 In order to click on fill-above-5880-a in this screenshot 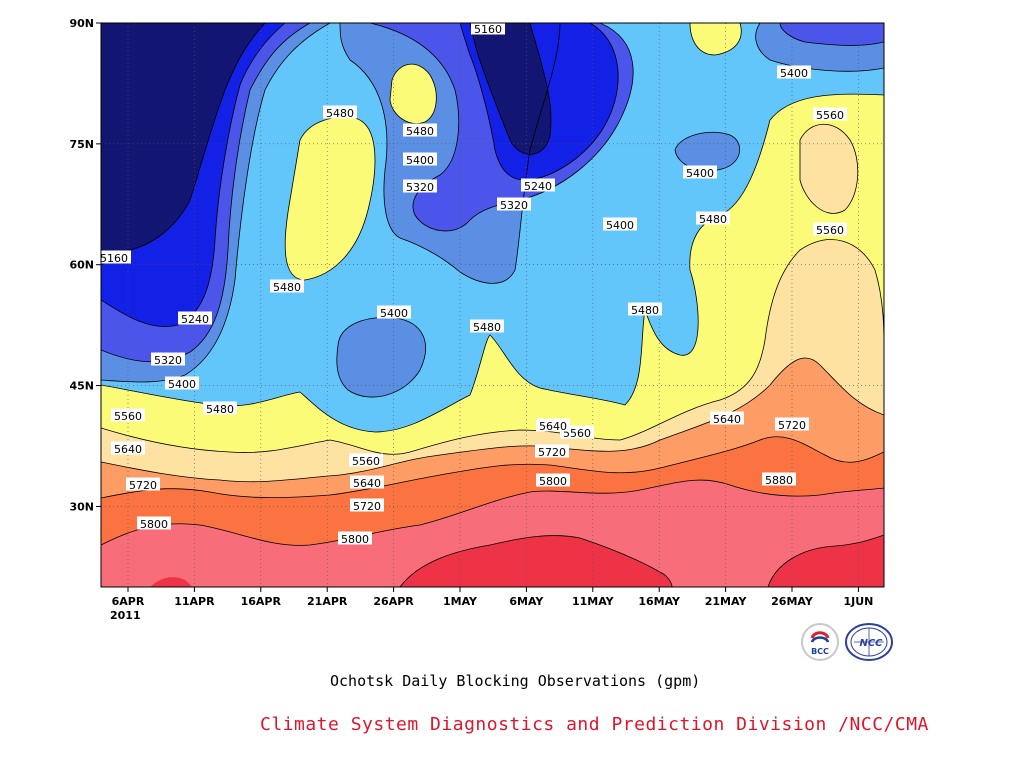, I will do `click(536, 561)`.